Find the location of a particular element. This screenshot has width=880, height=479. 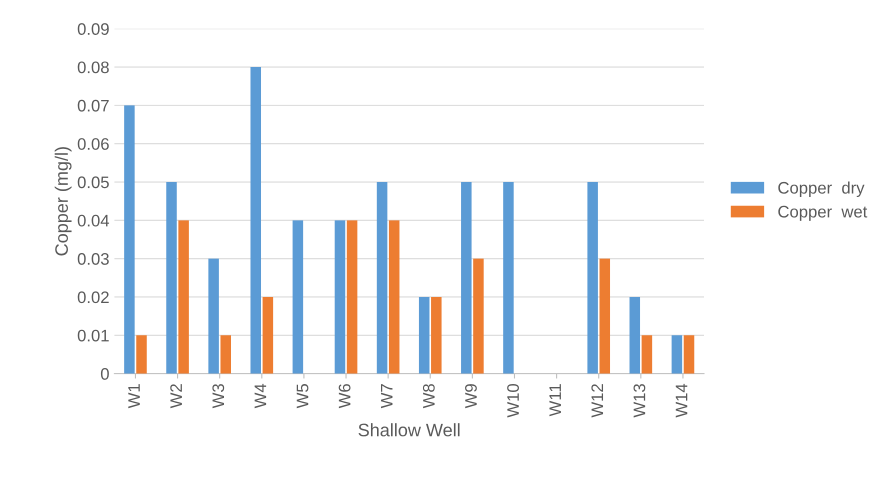

y-tick-label: 0.04 is located at coordinates (94, 220).